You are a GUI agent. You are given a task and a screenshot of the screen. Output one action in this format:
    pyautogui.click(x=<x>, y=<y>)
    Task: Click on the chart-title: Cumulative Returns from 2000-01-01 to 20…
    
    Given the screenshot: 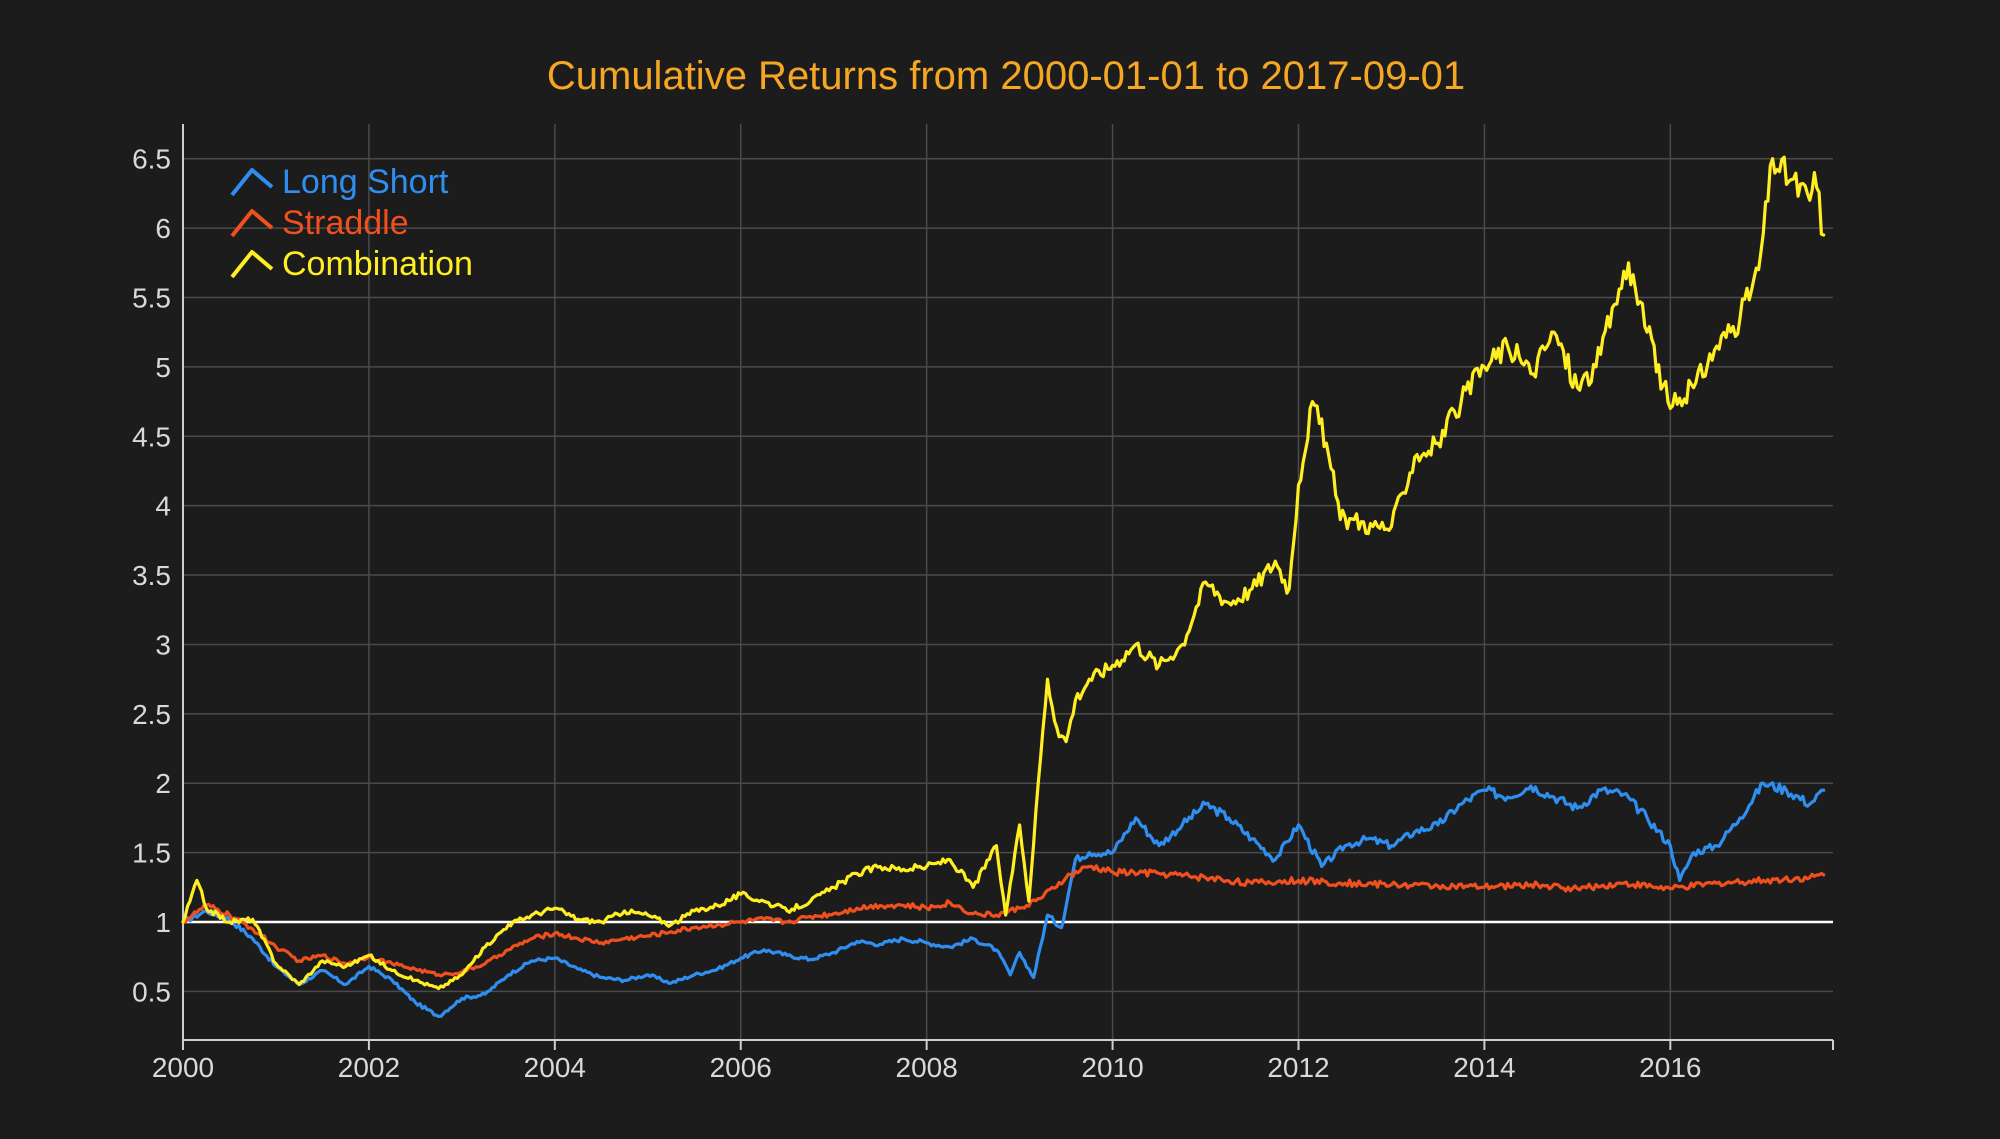 What is the action you would take?
    pyautogui.click(x=1006, y=76)
    